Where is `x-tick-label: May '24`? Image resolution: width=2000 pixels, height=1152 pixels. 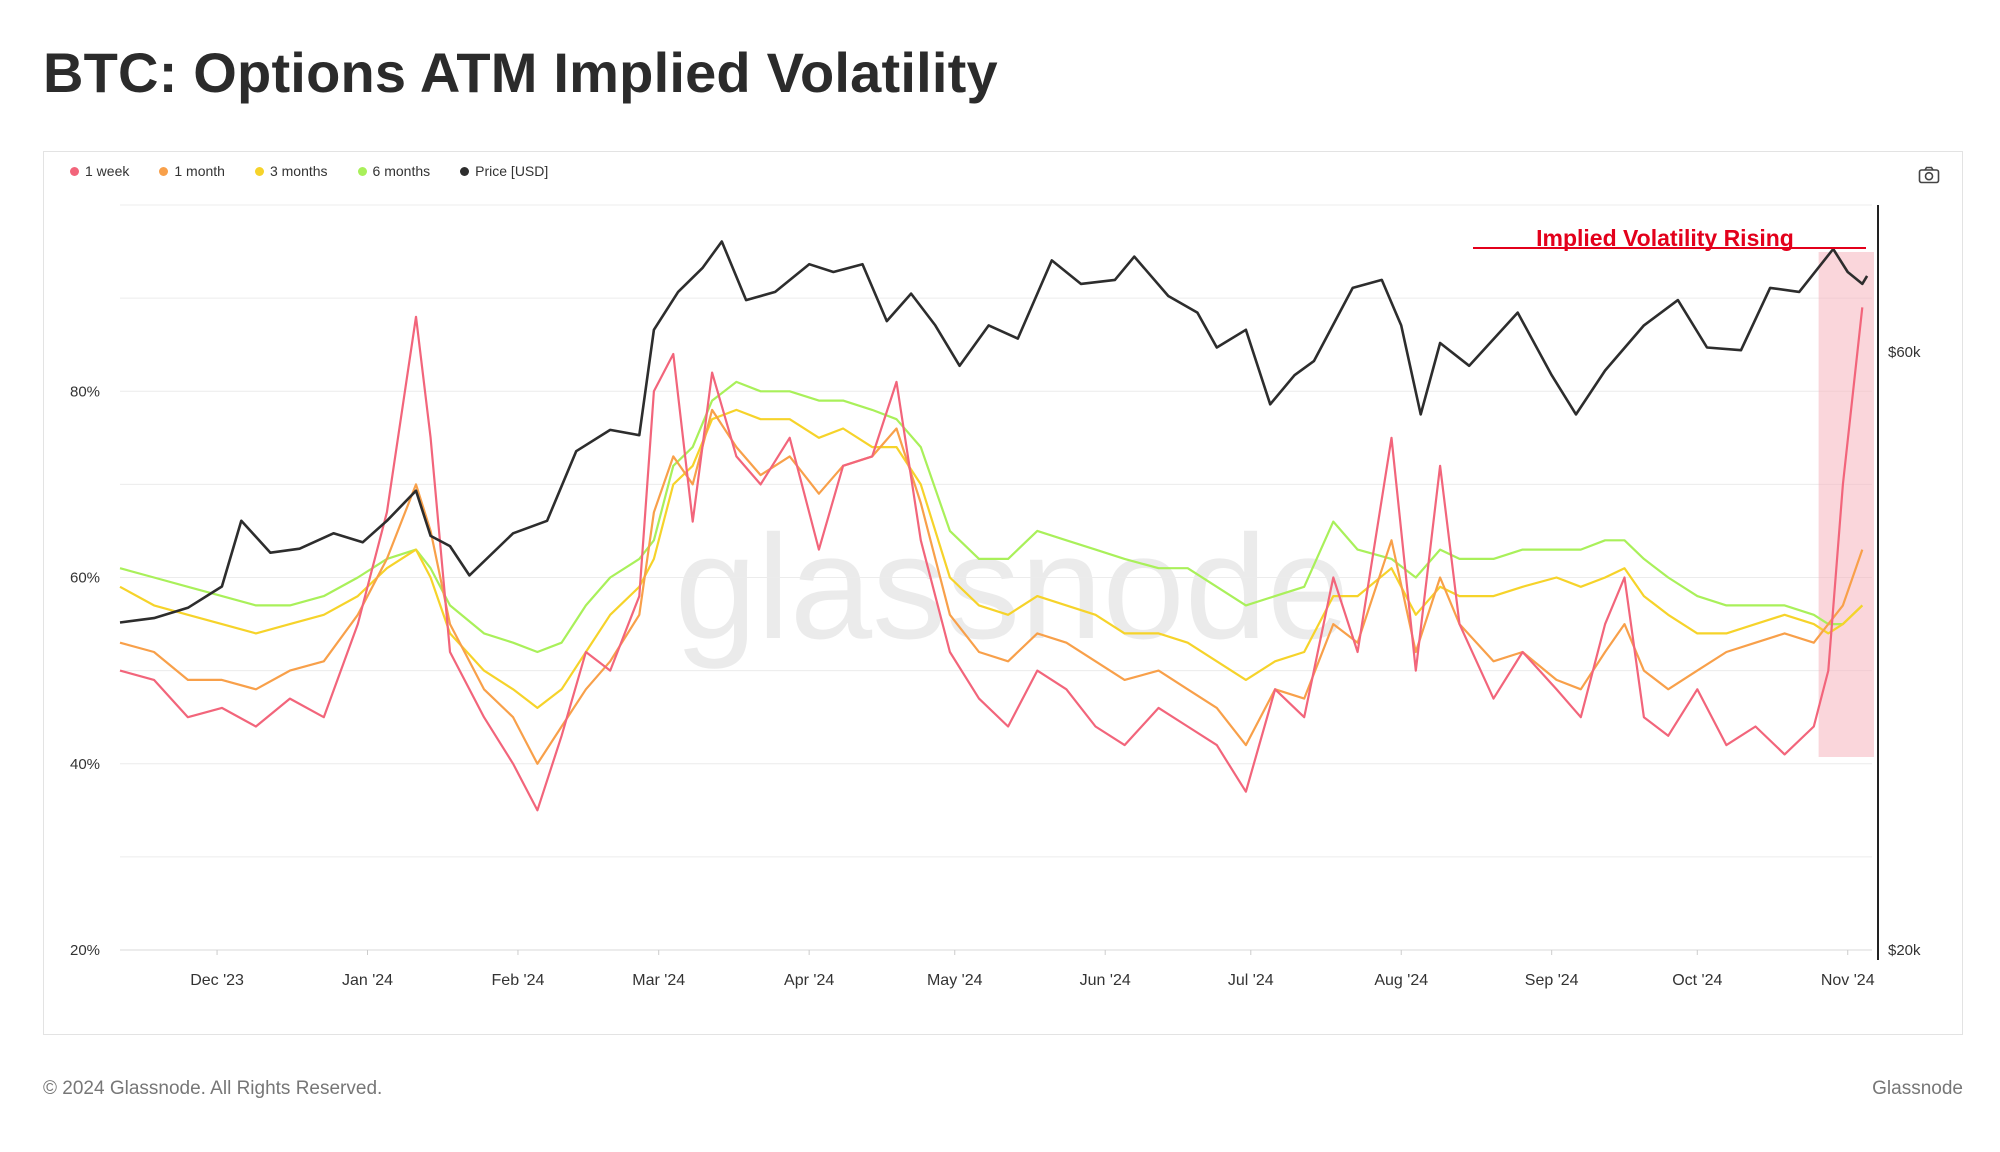 x-tick-label: May '24 is located at coordinates (955, 980).